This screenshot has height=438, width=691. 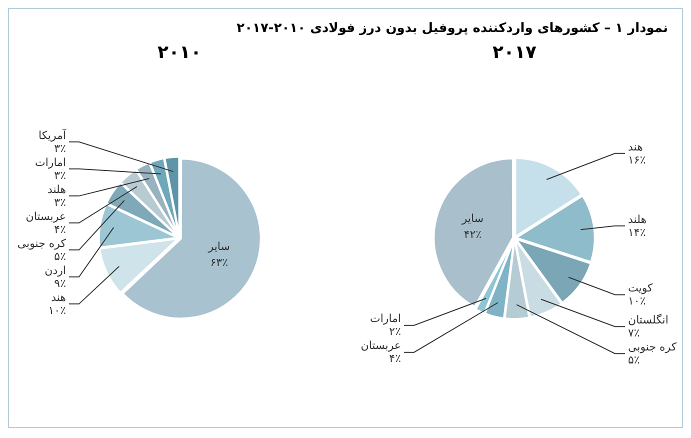 I want to click on chart-subtitle: ۲۰۱۷, so click(x=515, y=53).